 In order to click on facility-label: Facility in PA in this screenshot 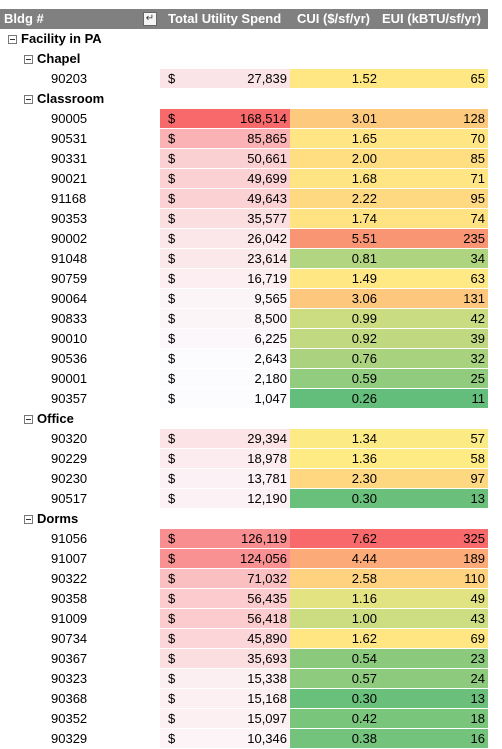, I will do `click(61, 38)`.